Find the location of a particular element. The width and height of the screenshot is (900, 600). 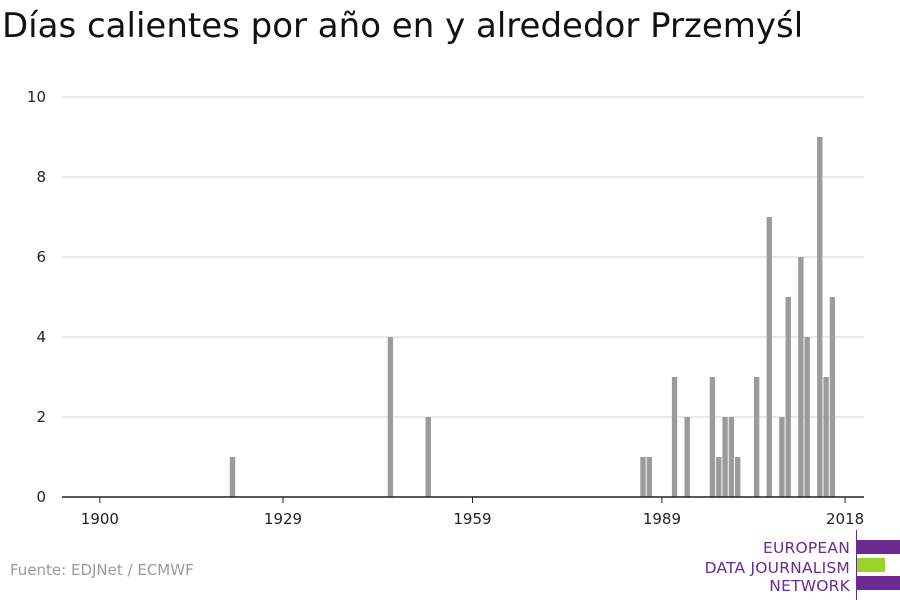

bar-1952 is located at coordinates (428, 457).